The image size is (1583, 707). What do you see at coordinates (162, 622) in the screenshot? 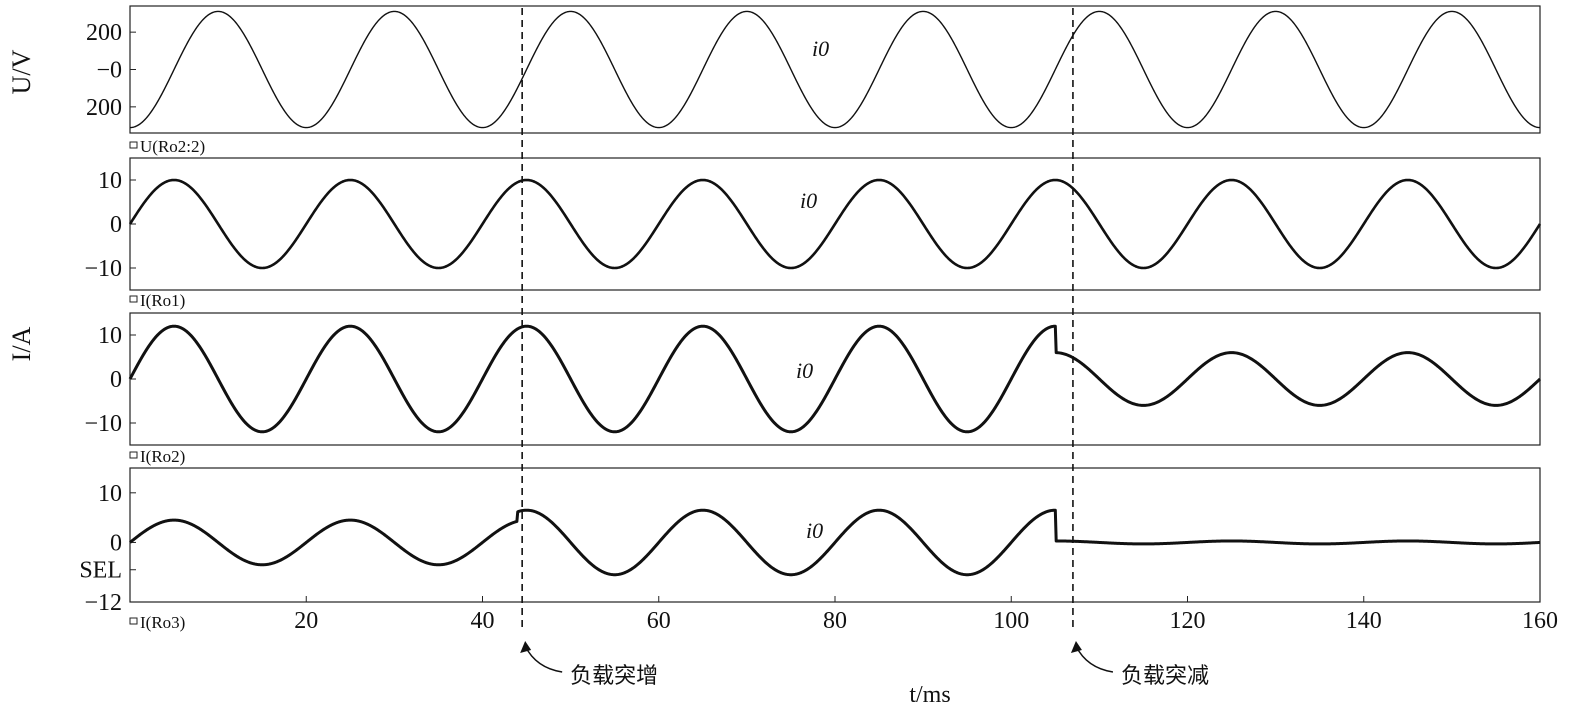
I see `panel-tag: I(Ro3)` at bounding box center [162, 622].